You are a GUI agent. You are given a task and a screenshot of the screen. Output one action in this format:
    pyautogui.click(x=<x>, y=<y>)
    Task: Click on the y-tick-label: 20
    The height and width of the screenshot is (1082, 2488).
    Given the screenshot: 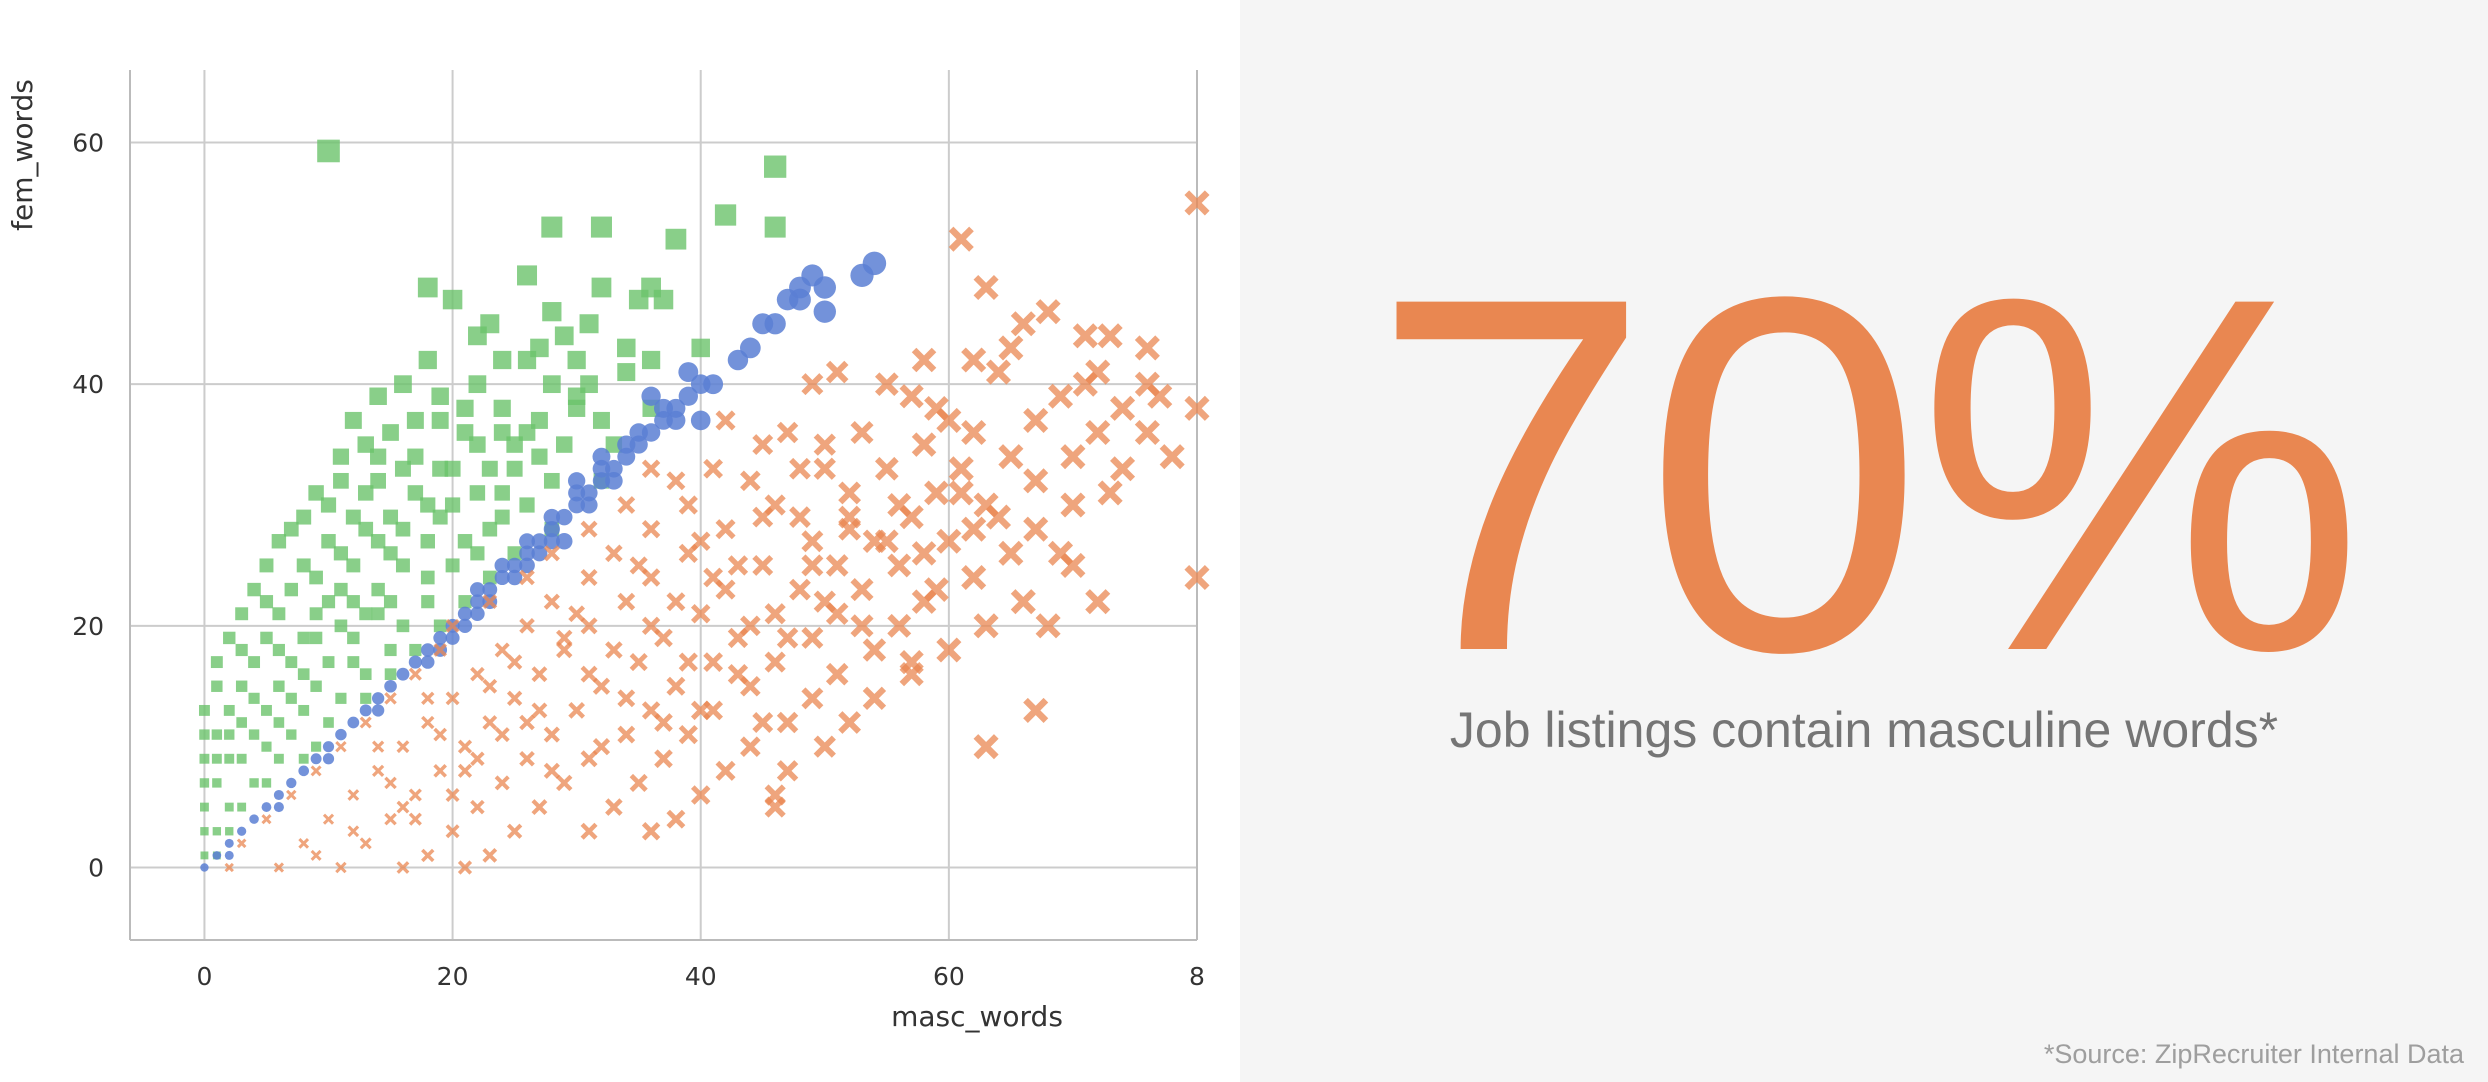 What is the action you would take?
    pyautogui.click(x=88, y=626)
    